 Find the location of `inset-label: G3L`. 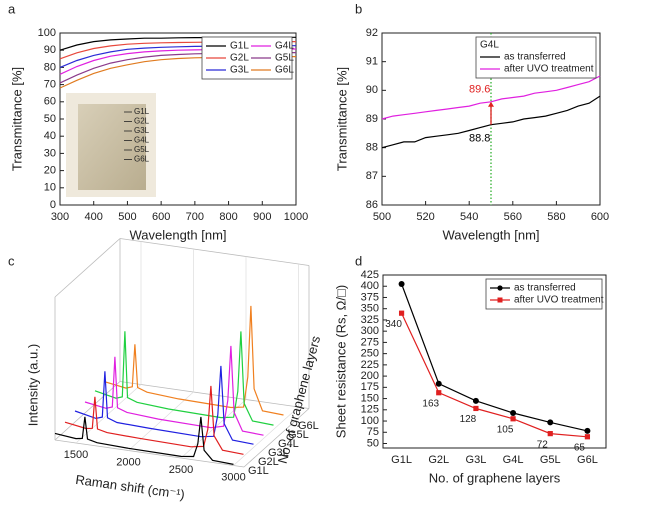

inset-label: G3L is located at coordinates (142, 130).